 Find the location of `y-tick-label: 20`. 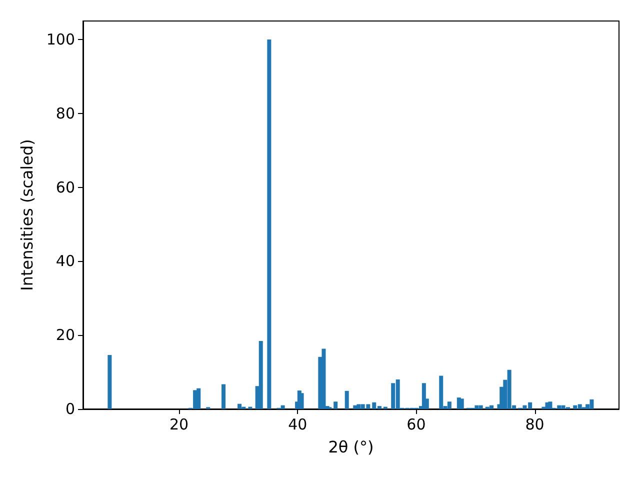

y-tick-label: 20 is located at coordinates (65, 335).